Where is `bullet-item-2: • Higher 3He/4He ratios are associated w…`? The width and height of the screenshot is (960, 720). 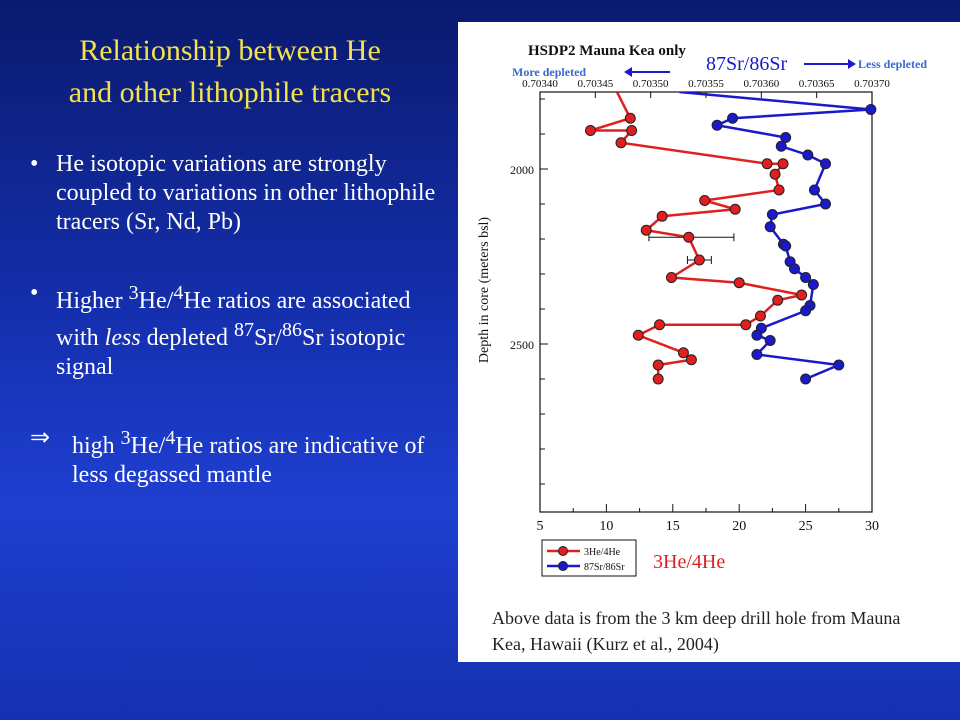 bullet-item-2: • Higher 3He/4He ratios are associated w… is located at coordinates (235, 330).